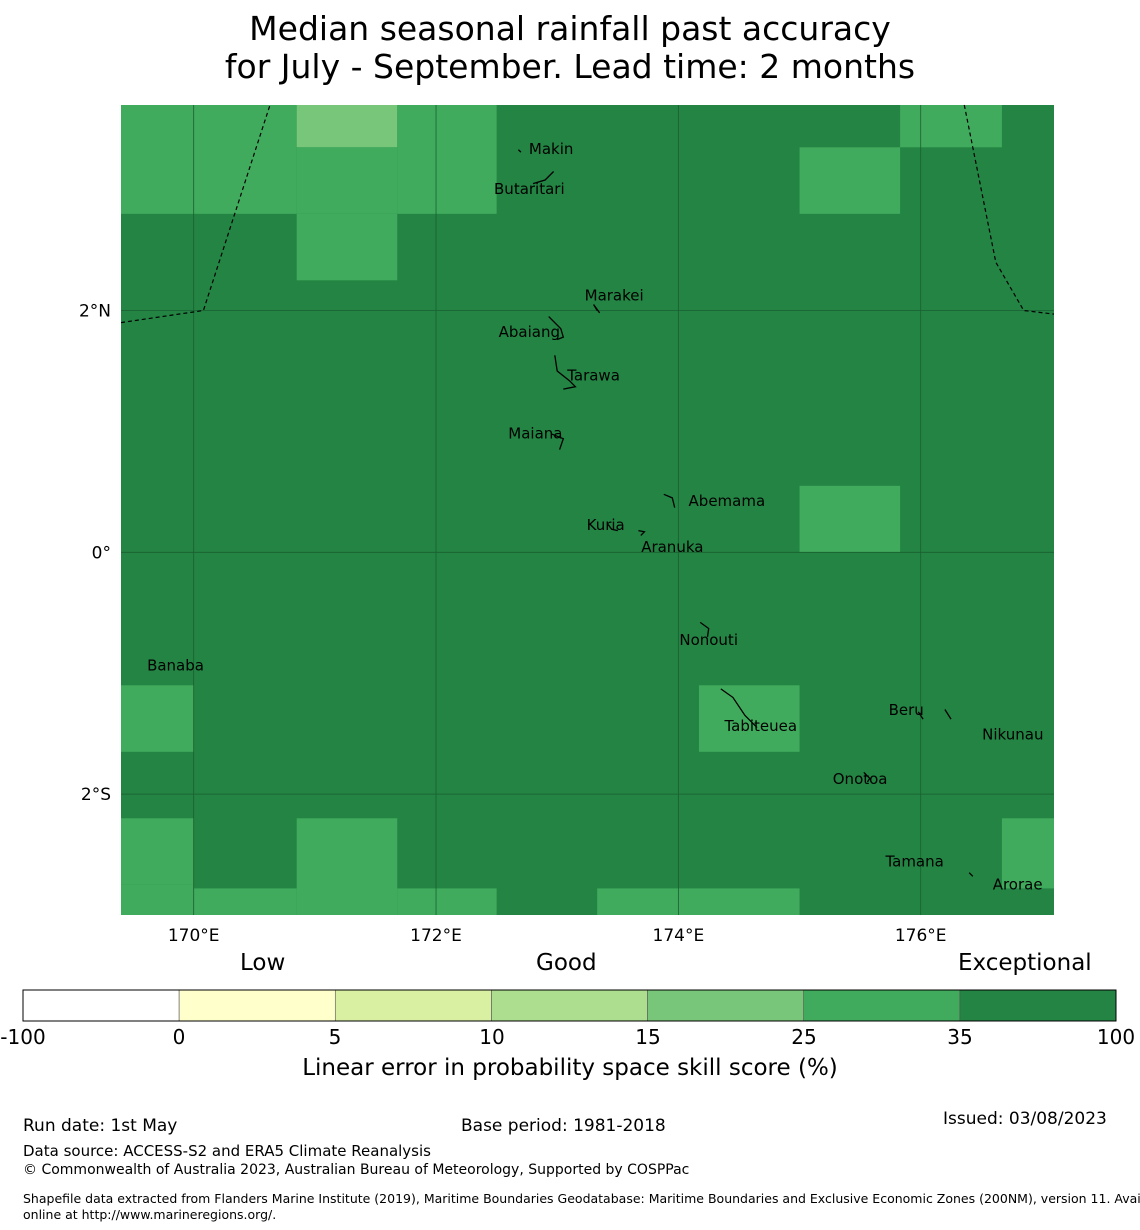 The image size is (1140, 1230). I want to click on island-label: Onotoa, so click(860, 779).